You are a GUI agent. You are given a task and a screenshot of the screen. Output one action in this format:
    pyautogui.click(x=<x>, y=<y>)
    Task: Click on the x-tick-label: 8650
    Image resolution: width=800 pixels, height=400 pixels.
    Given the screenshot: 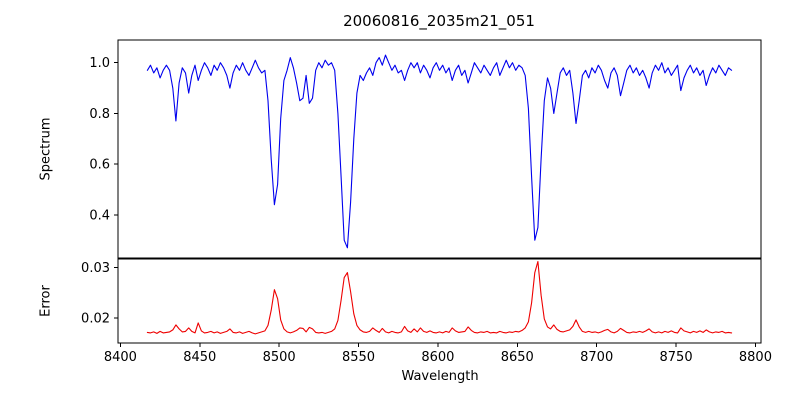 What is the action you would take?
    pyautogui.click(x=517, y=357)
    